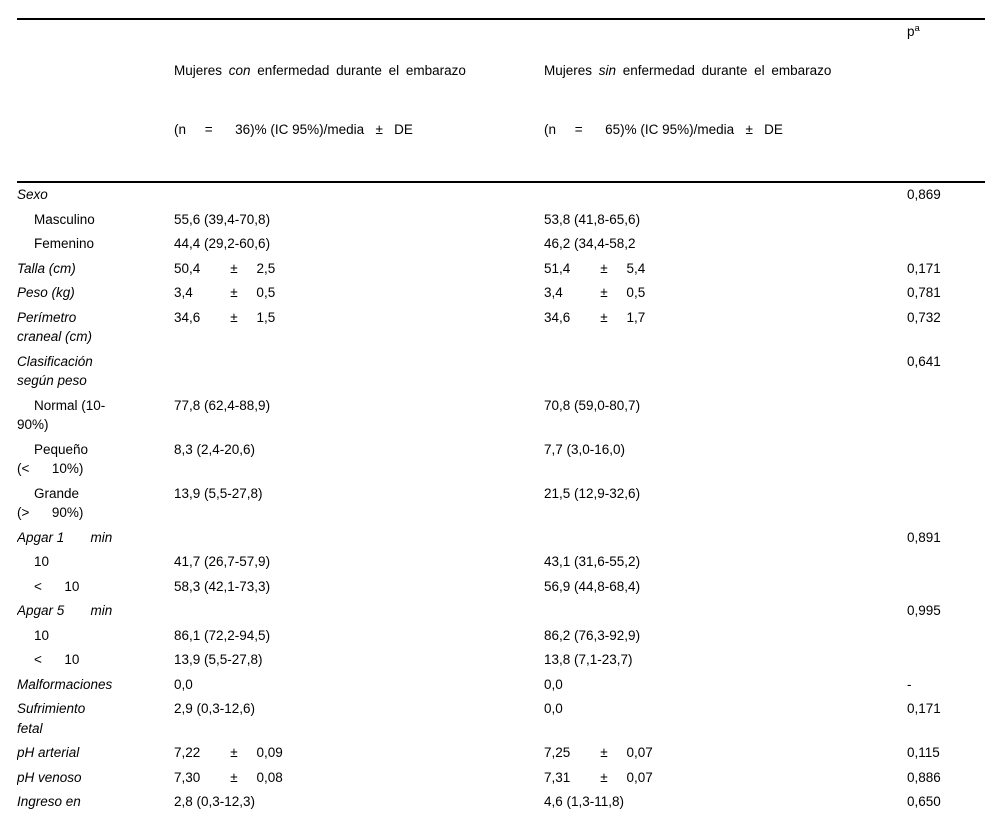 This screenshot has height=815, width=1000. I want to click on table-row: Clasificación según peso 0,641, so click(501, 372).